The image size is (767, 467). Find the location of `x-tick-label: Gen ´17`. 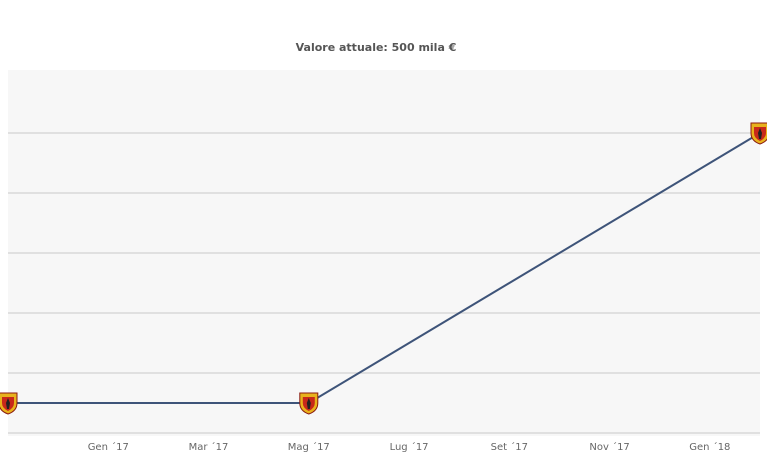

x-tick-label: Gen ´17 is located at coordinates (108, 447).